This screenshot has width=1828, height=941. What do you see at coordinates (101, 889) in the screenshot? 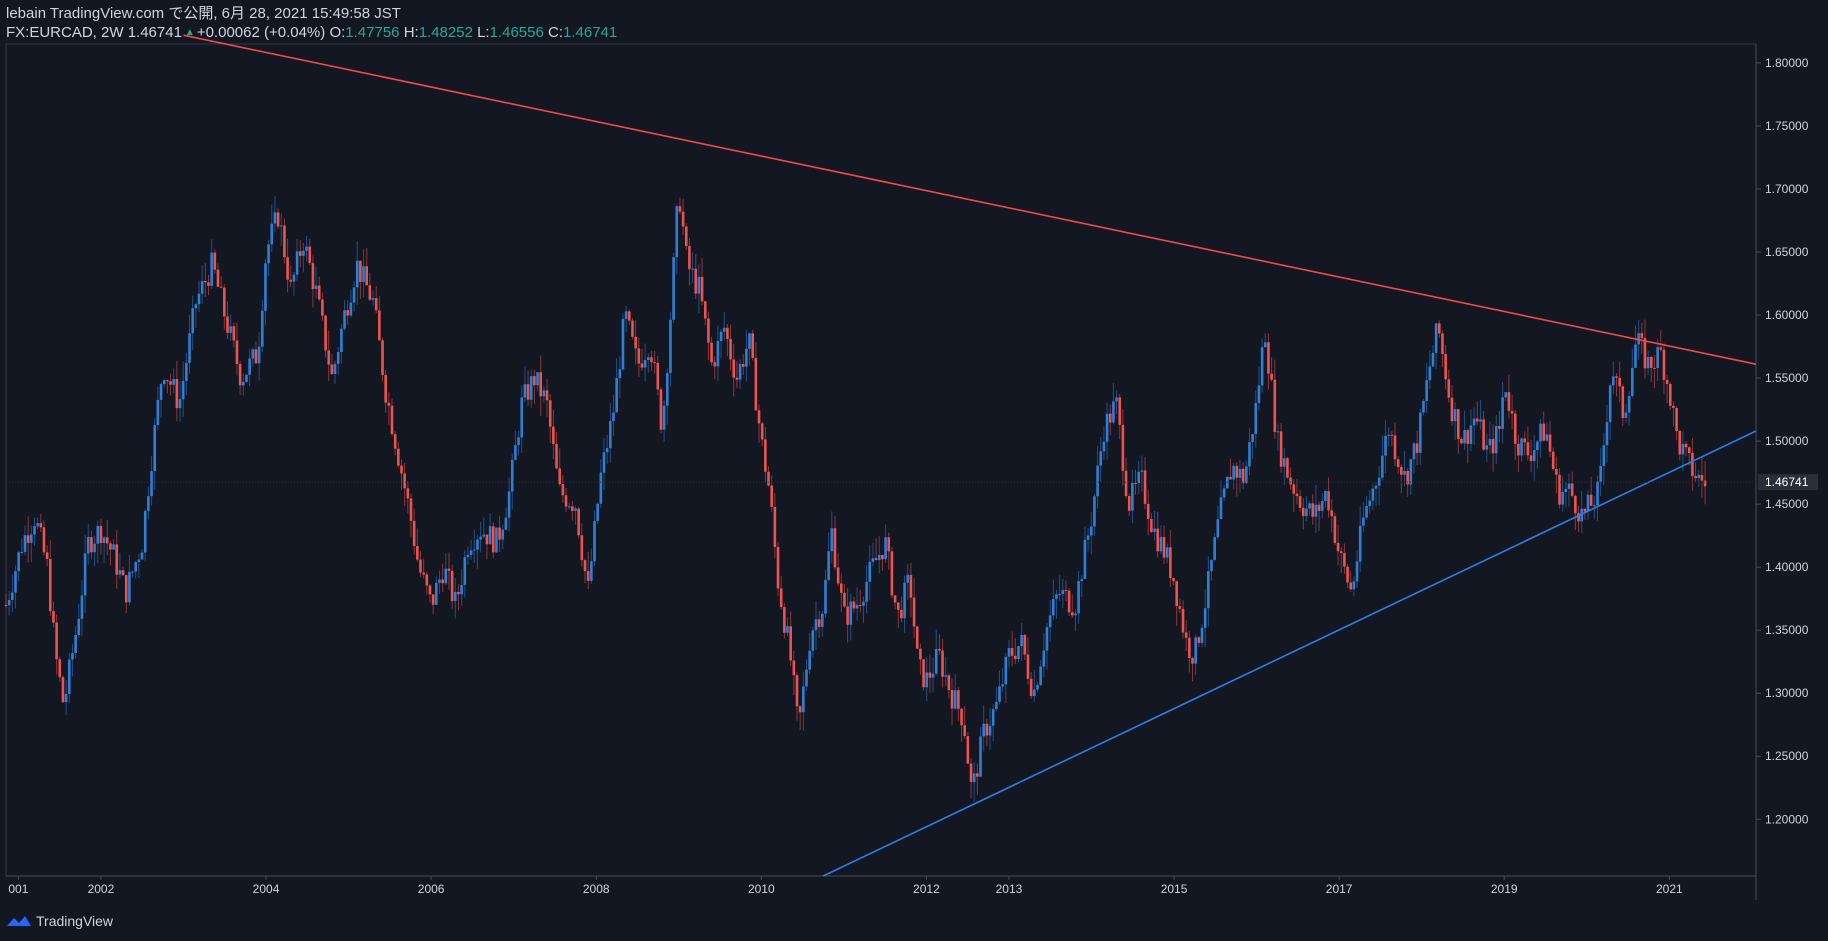
I see `time-tick-label: 2002` at bounding box center [101, 889].